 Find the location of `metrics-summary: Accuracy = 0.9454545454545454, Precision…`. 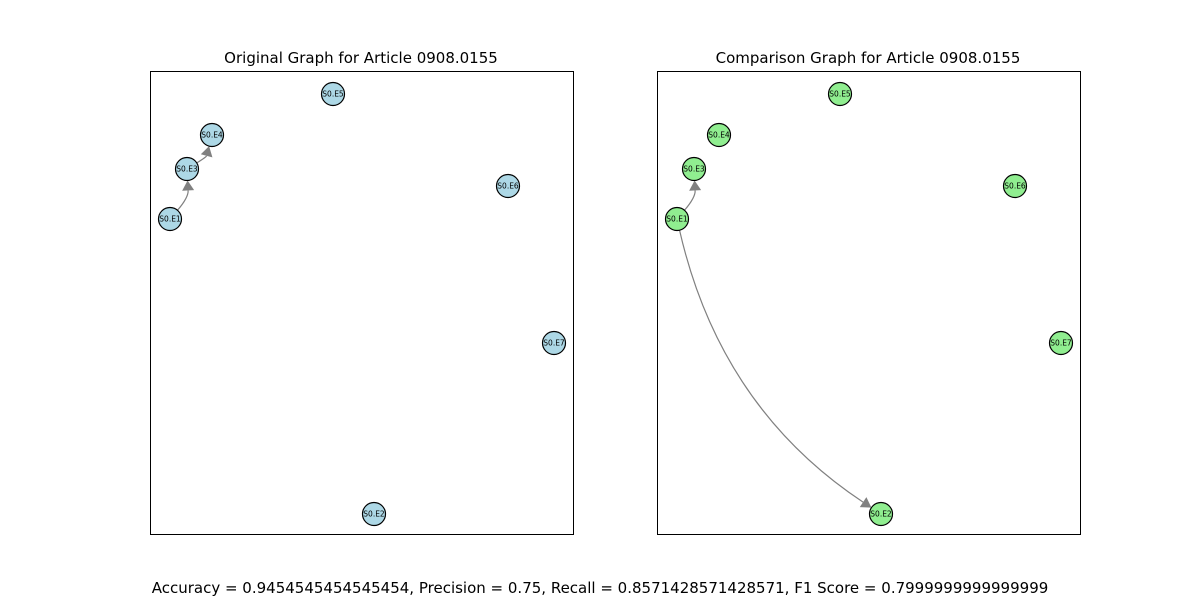

metrics-summary: Accuracy = 0.9454545454545454, Precision… is located at coordinates (600, 588).